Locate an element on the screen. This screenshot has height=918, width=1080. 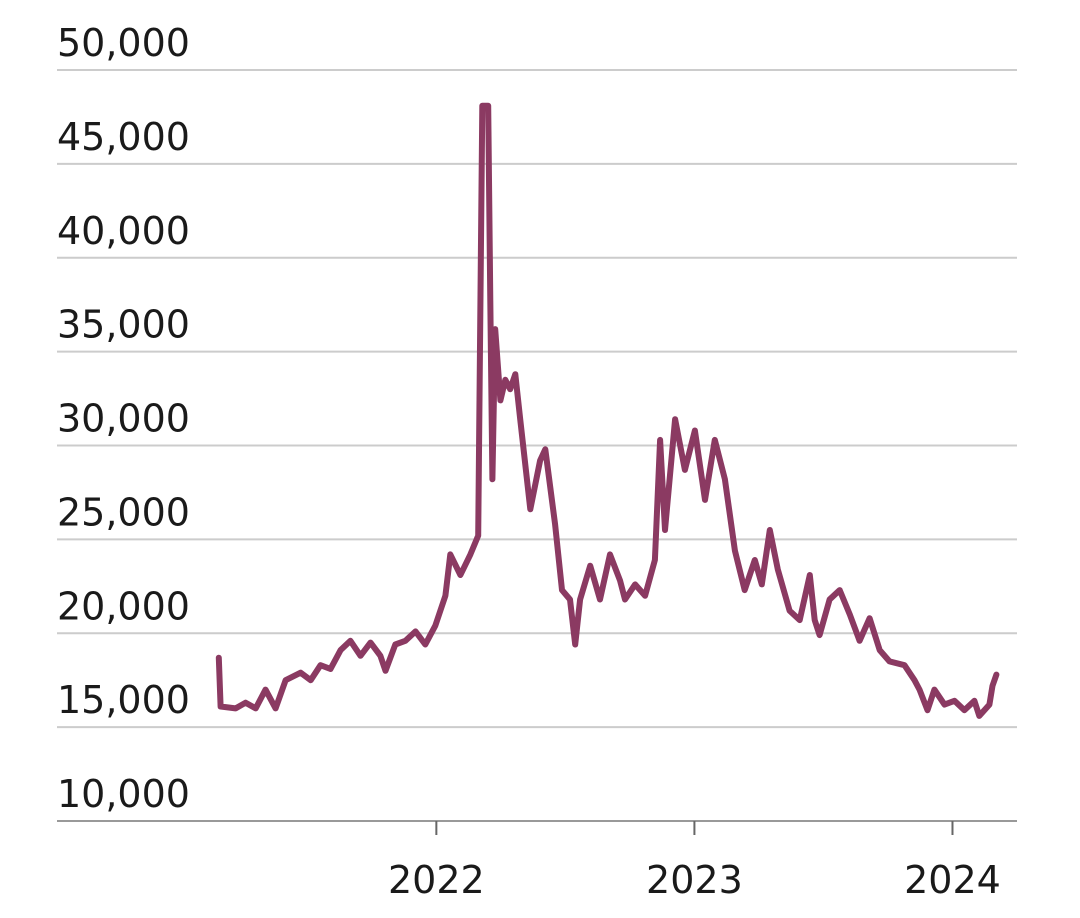
y-tick-label: 45,000 is located at coordinates (123, 137).